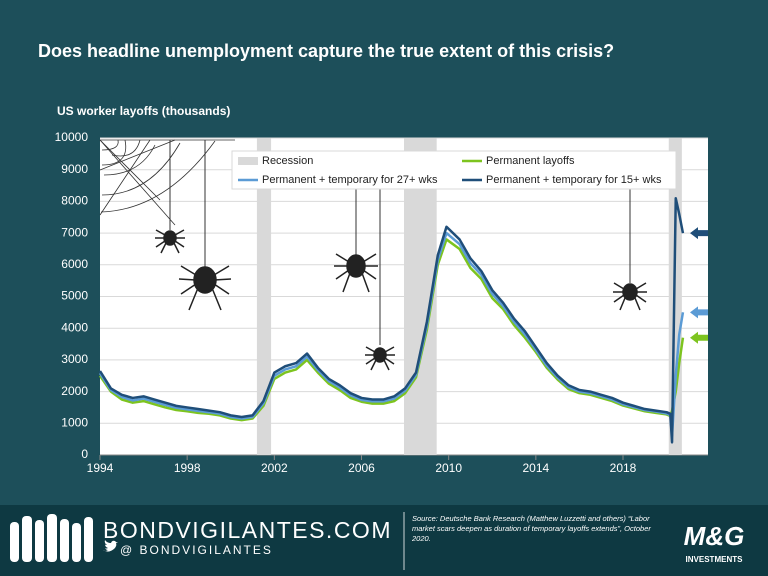 This screenshot has width=768, height=576. What do you see at coordinates (74, 264) in the screenshot?
I see `y-tick-label: 6000` at bounding box center [74, 264].